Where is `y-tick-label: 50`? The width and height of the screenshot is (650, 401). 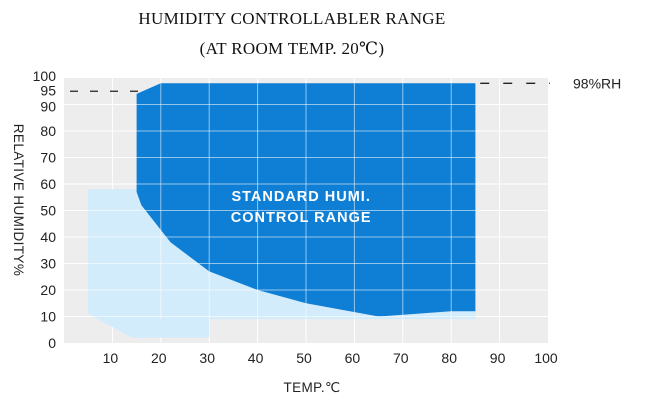 y-tick-label: 50 is located at coordinates (48, 211).